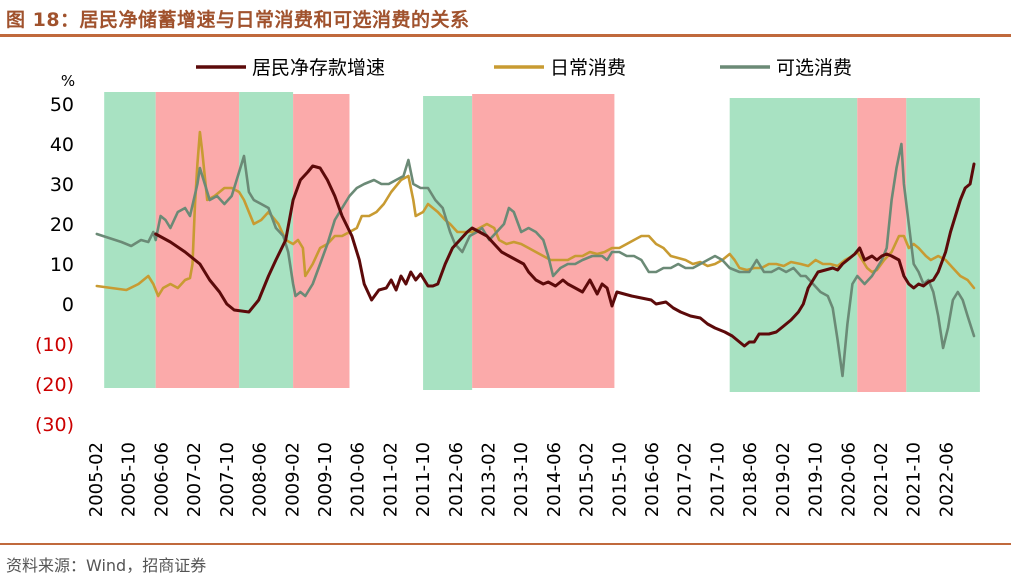 The height and width of the screenshot is (577, 1011). Describe the element at coordinates (129, 479) in the screenshot. I see `x-tick-label: 2005-10` at that location.